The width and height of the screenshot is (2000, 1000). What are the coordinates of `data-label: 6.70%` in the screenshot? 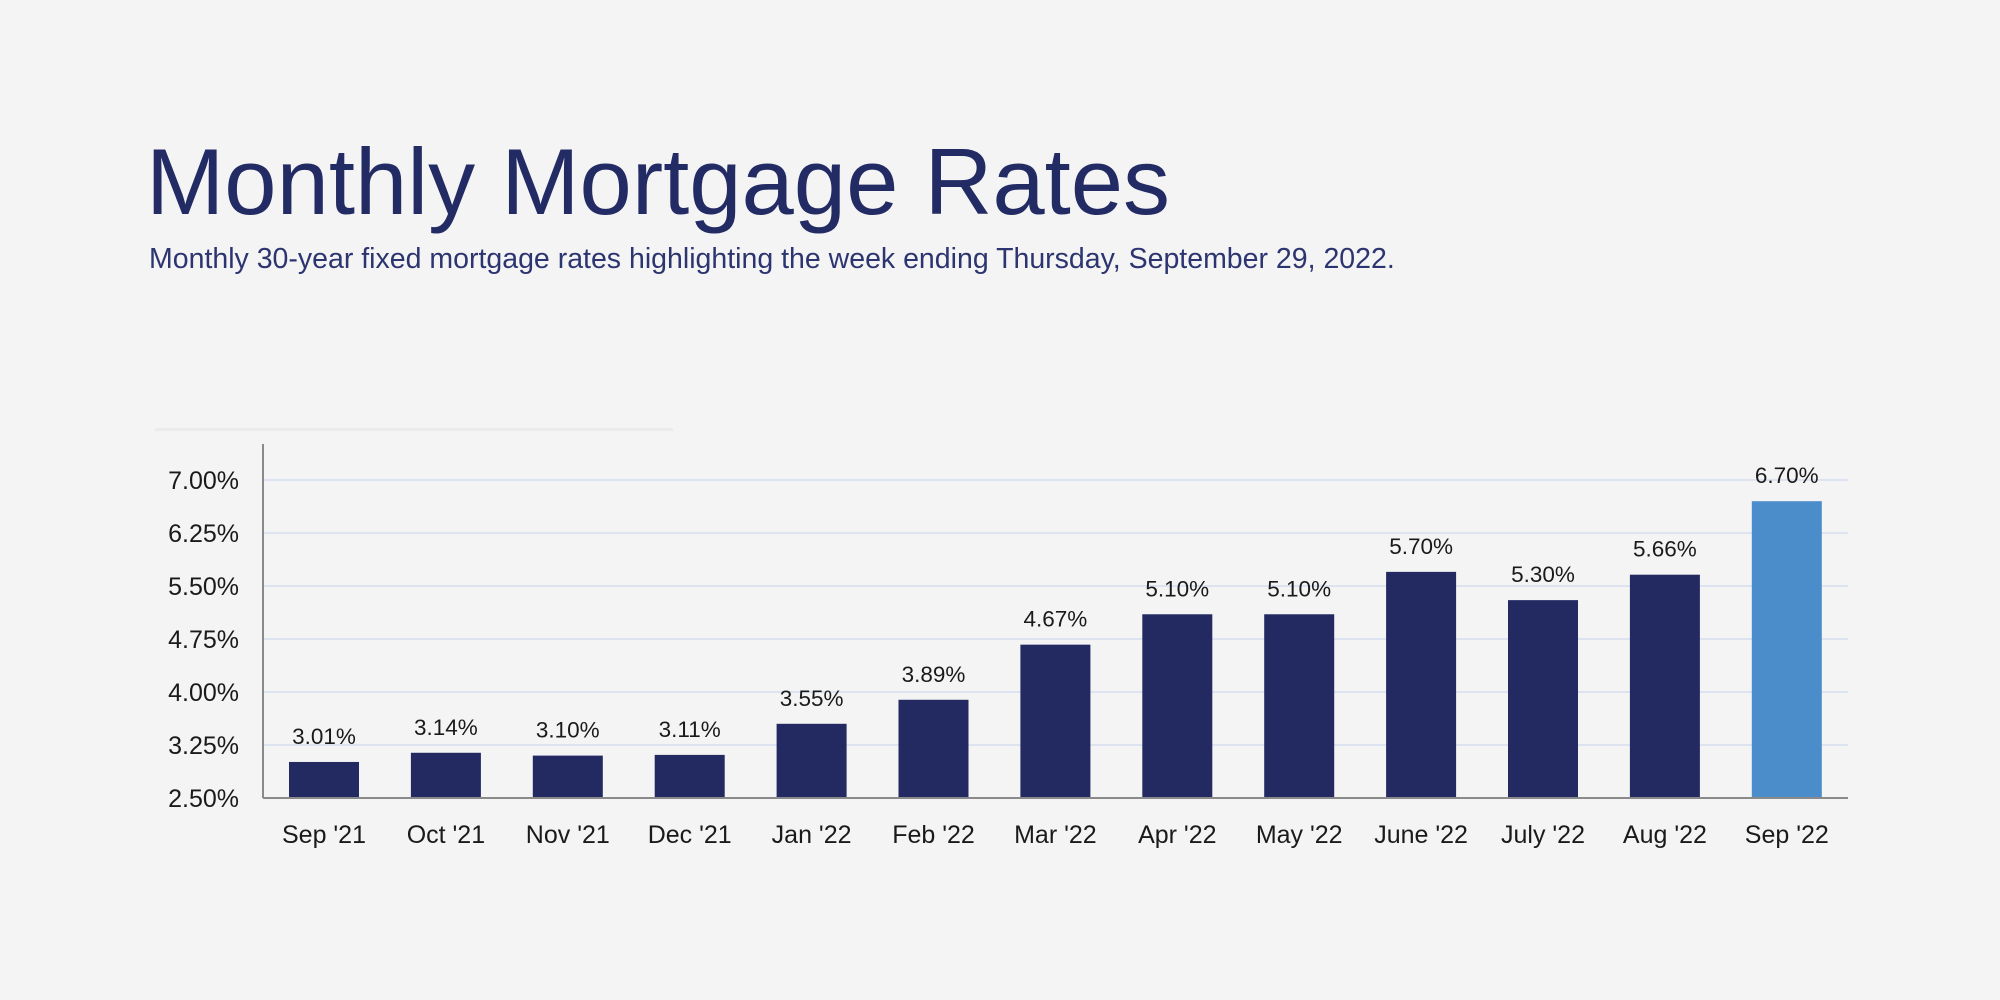 It's located at (1787, 475).